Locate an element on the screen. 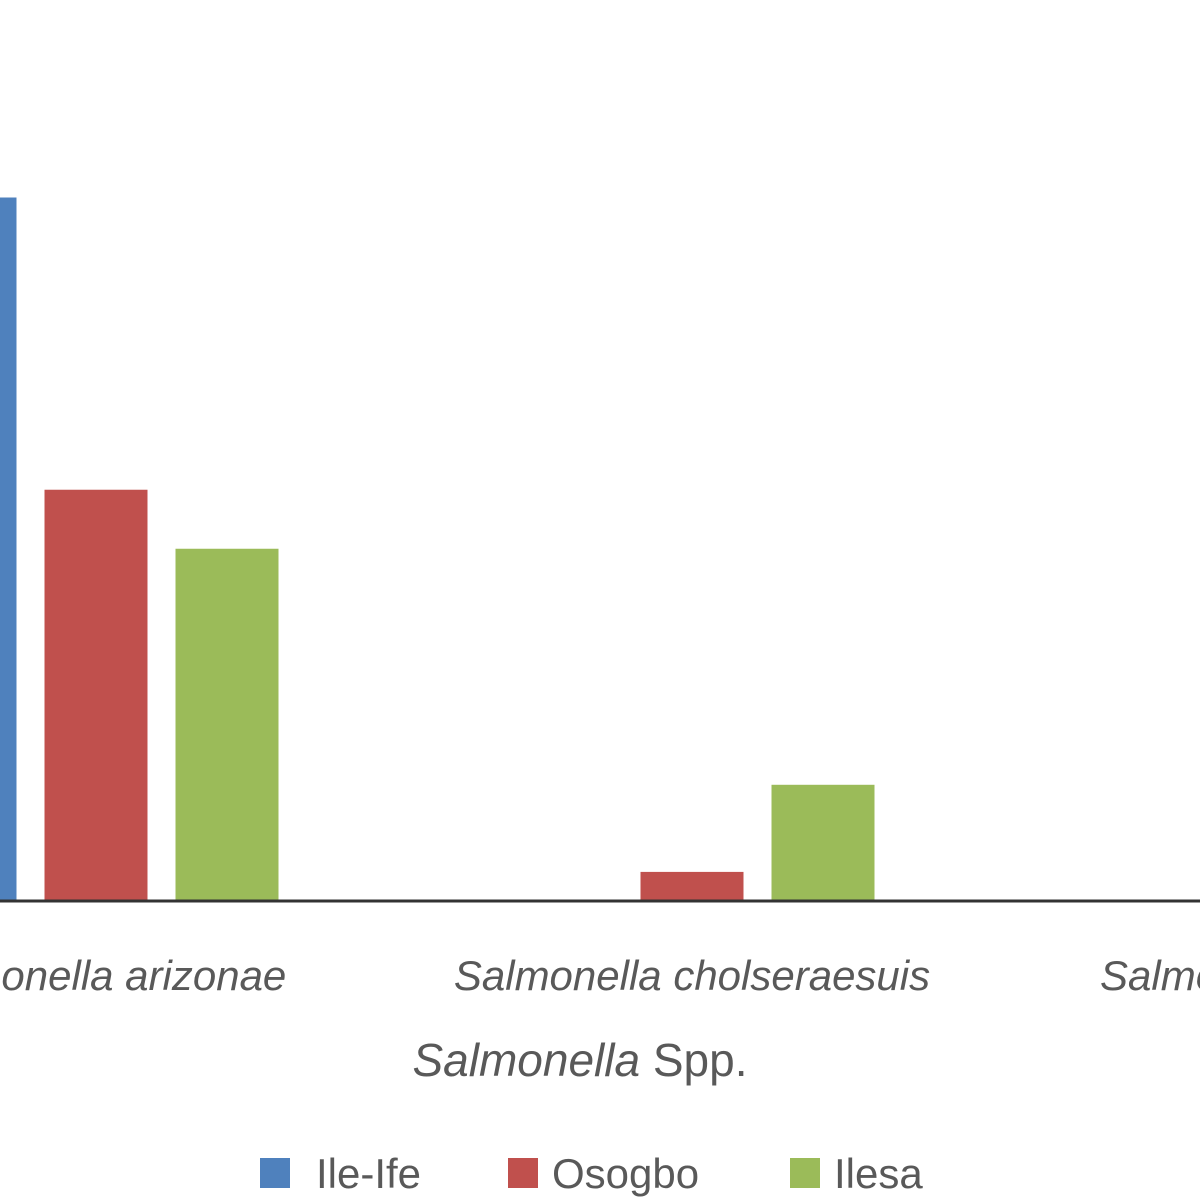 Image resolution: width=1200 pixels, height=1200 pixels. x-tick-label: Salmonella is located at coordinates (1150, 975).